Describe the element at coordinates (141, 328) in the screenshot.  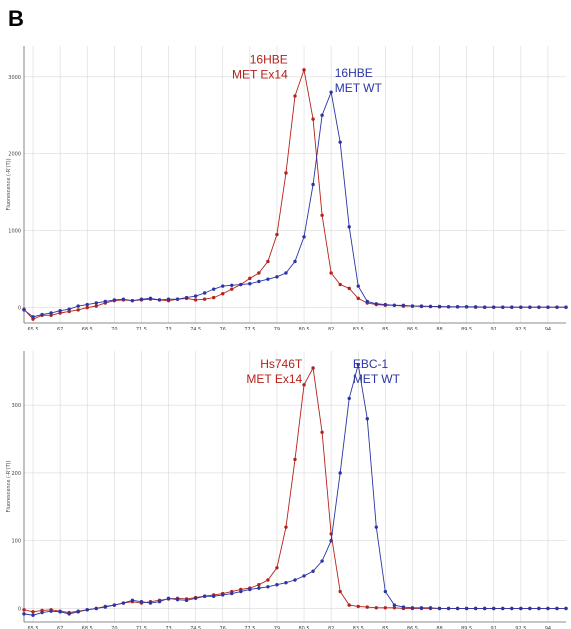
I see `x-tick-label: 71.5` at that location.